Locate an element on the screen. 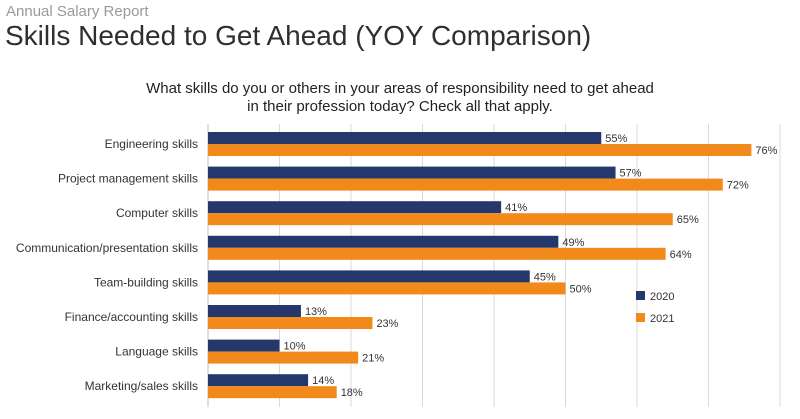 This screenshot has width=800, height=419. data-label-2021: 21% is located at coordinates (373, 359).